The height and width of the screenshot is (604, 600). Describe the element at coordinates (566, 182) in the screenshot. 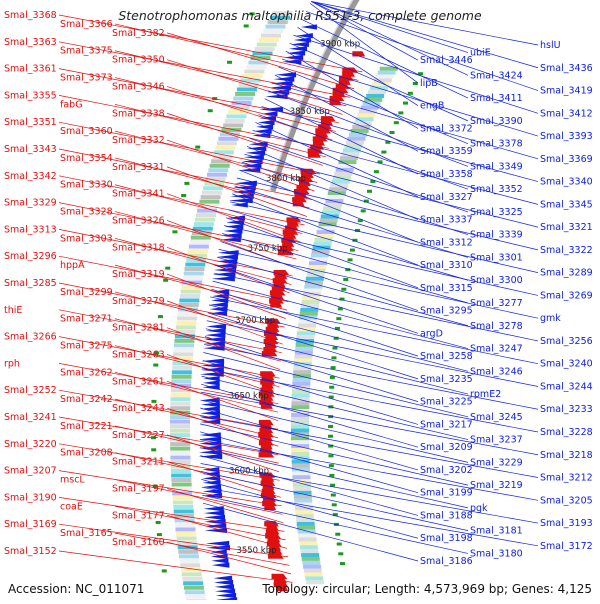

I see `reverse-gene-label: Smal_3340` at that location.